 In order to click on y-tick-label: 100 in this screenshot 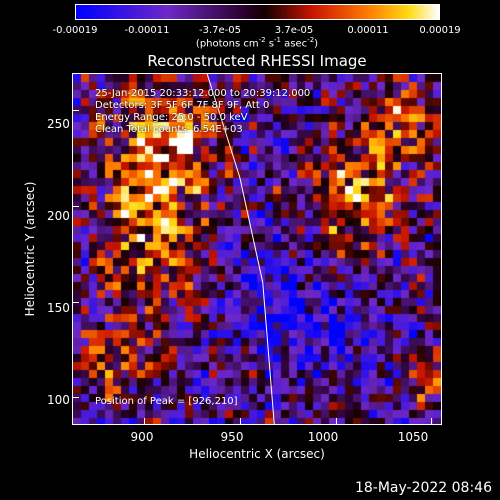, I will do `click(58, 400)`.